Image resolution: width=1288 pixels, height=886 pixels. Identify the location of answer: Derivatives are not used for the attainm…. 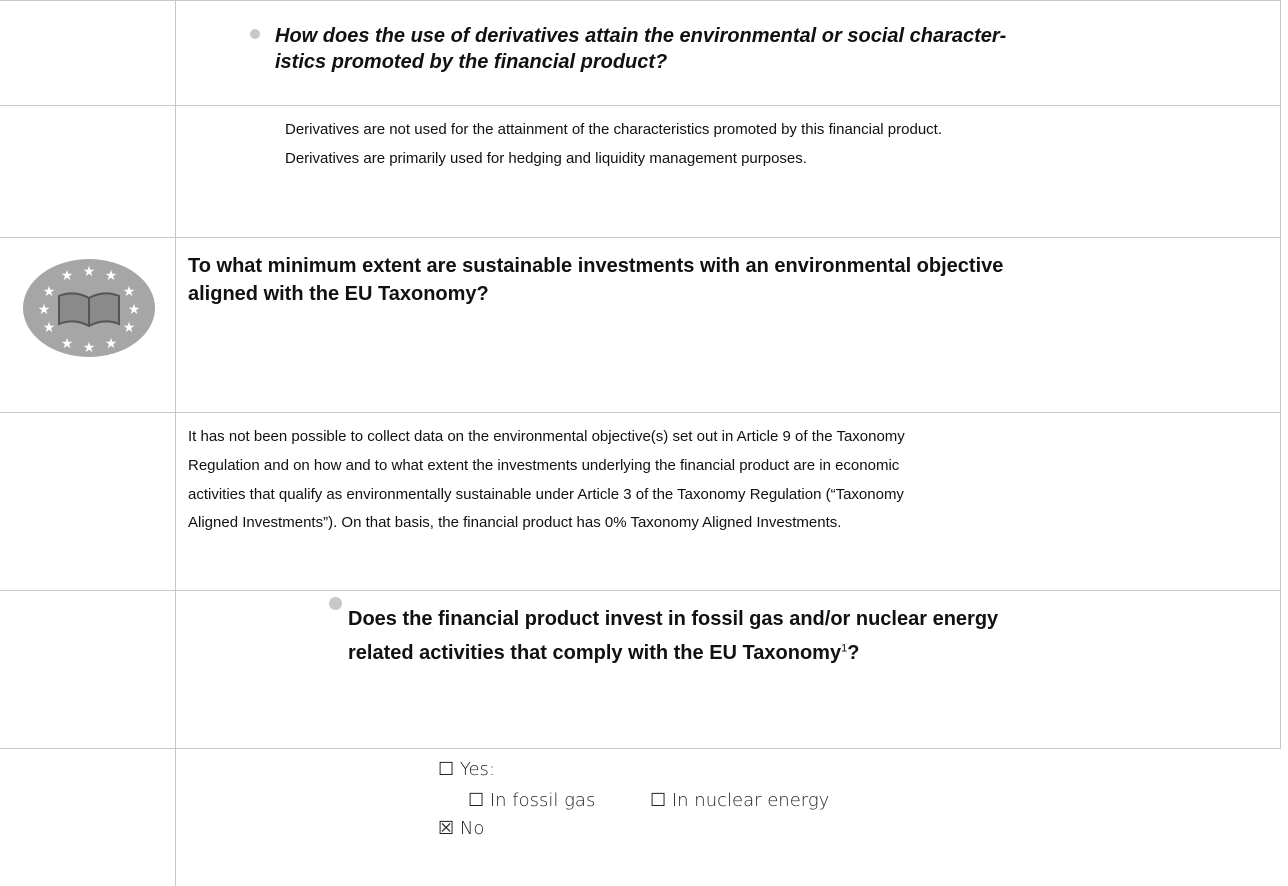
(613, 129).